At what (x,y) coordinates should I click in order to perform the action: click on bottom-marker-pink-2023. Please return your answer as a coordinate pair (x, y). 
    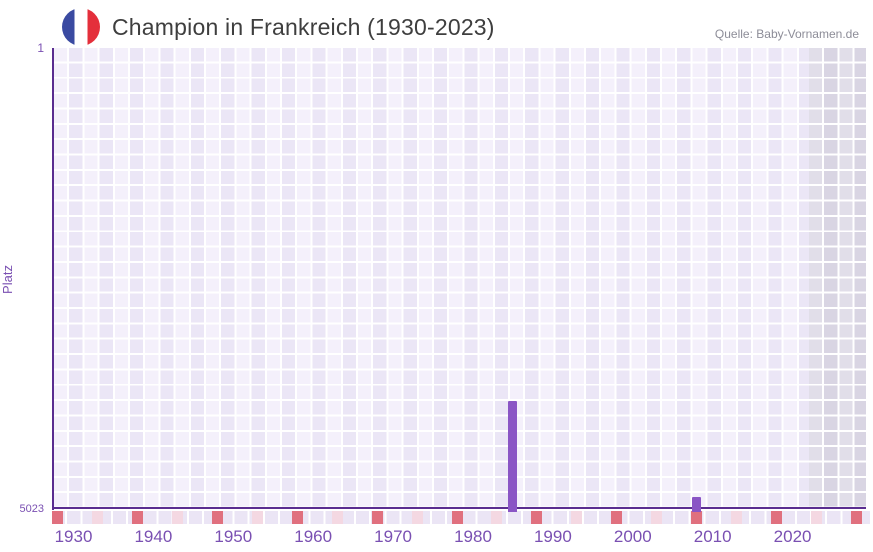
    Looking at the image, I should click on (817, 517).